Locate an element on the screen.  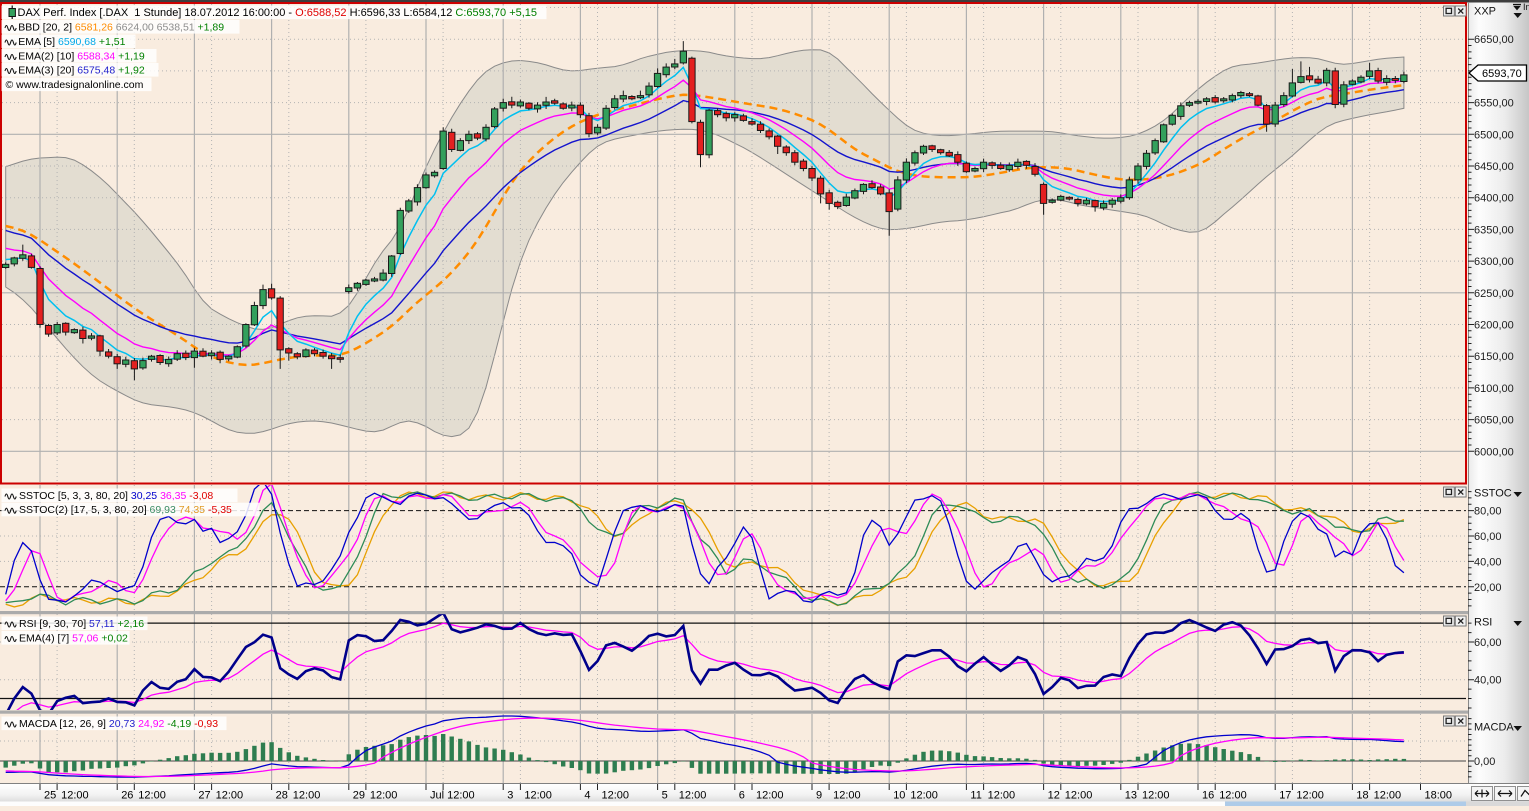
svg-text: EMA [5] 6590,68 +1,51 is located at coordinates (71, 42).